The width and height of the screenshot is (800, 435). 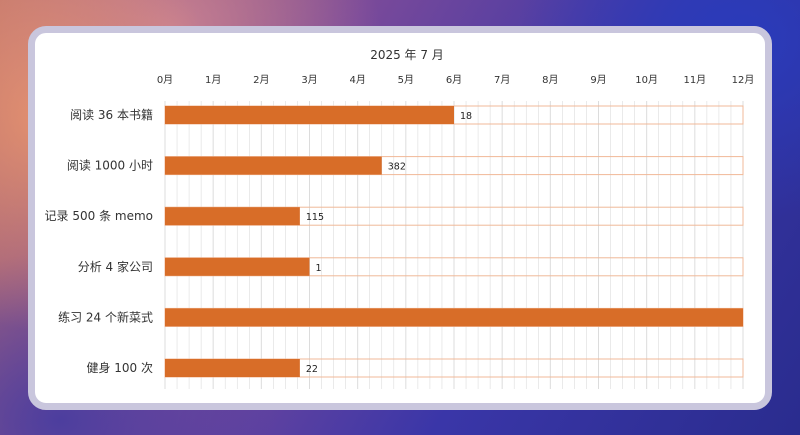 I want to click on category-label: 阅读 1000 小时, so click(x=110, y=166).